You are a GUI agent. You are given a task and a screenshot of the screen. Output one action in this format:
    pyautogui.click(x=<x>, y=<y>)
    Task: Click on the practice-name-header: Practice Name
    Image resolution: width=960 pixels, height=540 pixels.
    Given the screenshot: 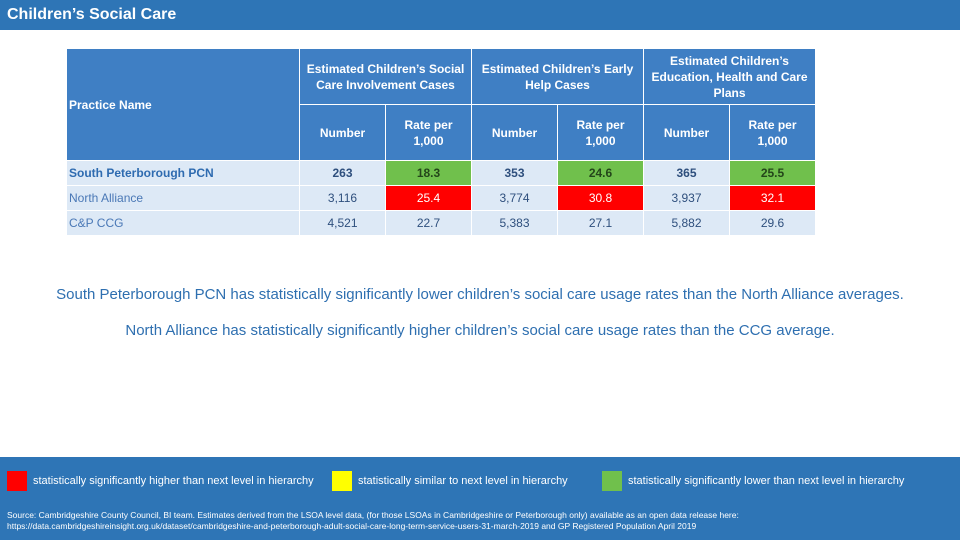 What is the action you would take?
    pyautogui.click(x=183, y=104)
    